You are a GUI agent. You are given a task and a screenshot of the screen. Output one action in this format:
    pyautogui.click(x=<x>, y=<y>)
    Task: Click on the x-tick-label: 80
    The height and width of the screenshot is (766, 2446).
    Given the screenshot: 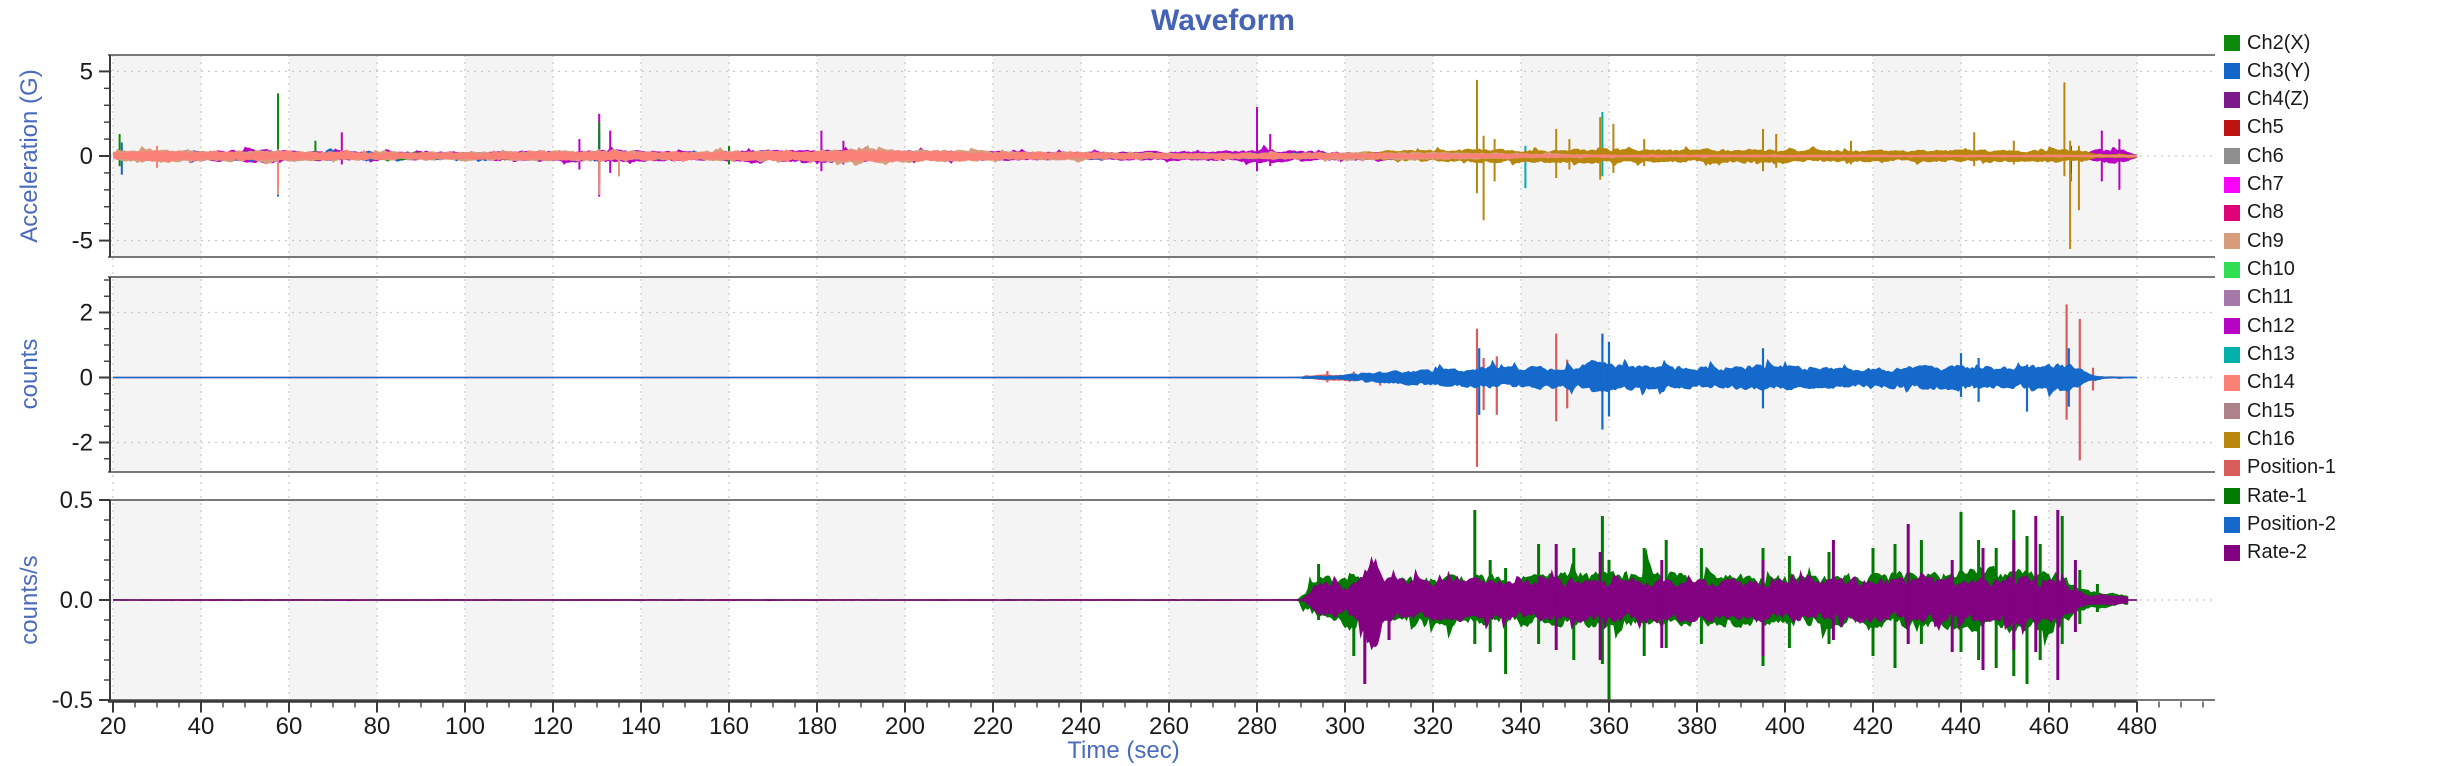 What is the action you would take?
    pyautogui.click(x=377, y=726)
    